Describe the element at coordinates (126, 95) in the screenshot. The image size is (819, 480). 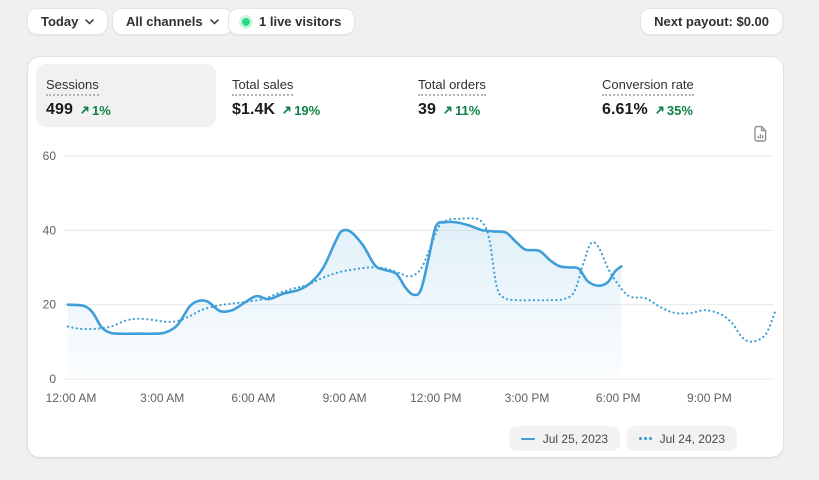
I see `metric-tab-sessions: Sessions 499 1%` at that location.